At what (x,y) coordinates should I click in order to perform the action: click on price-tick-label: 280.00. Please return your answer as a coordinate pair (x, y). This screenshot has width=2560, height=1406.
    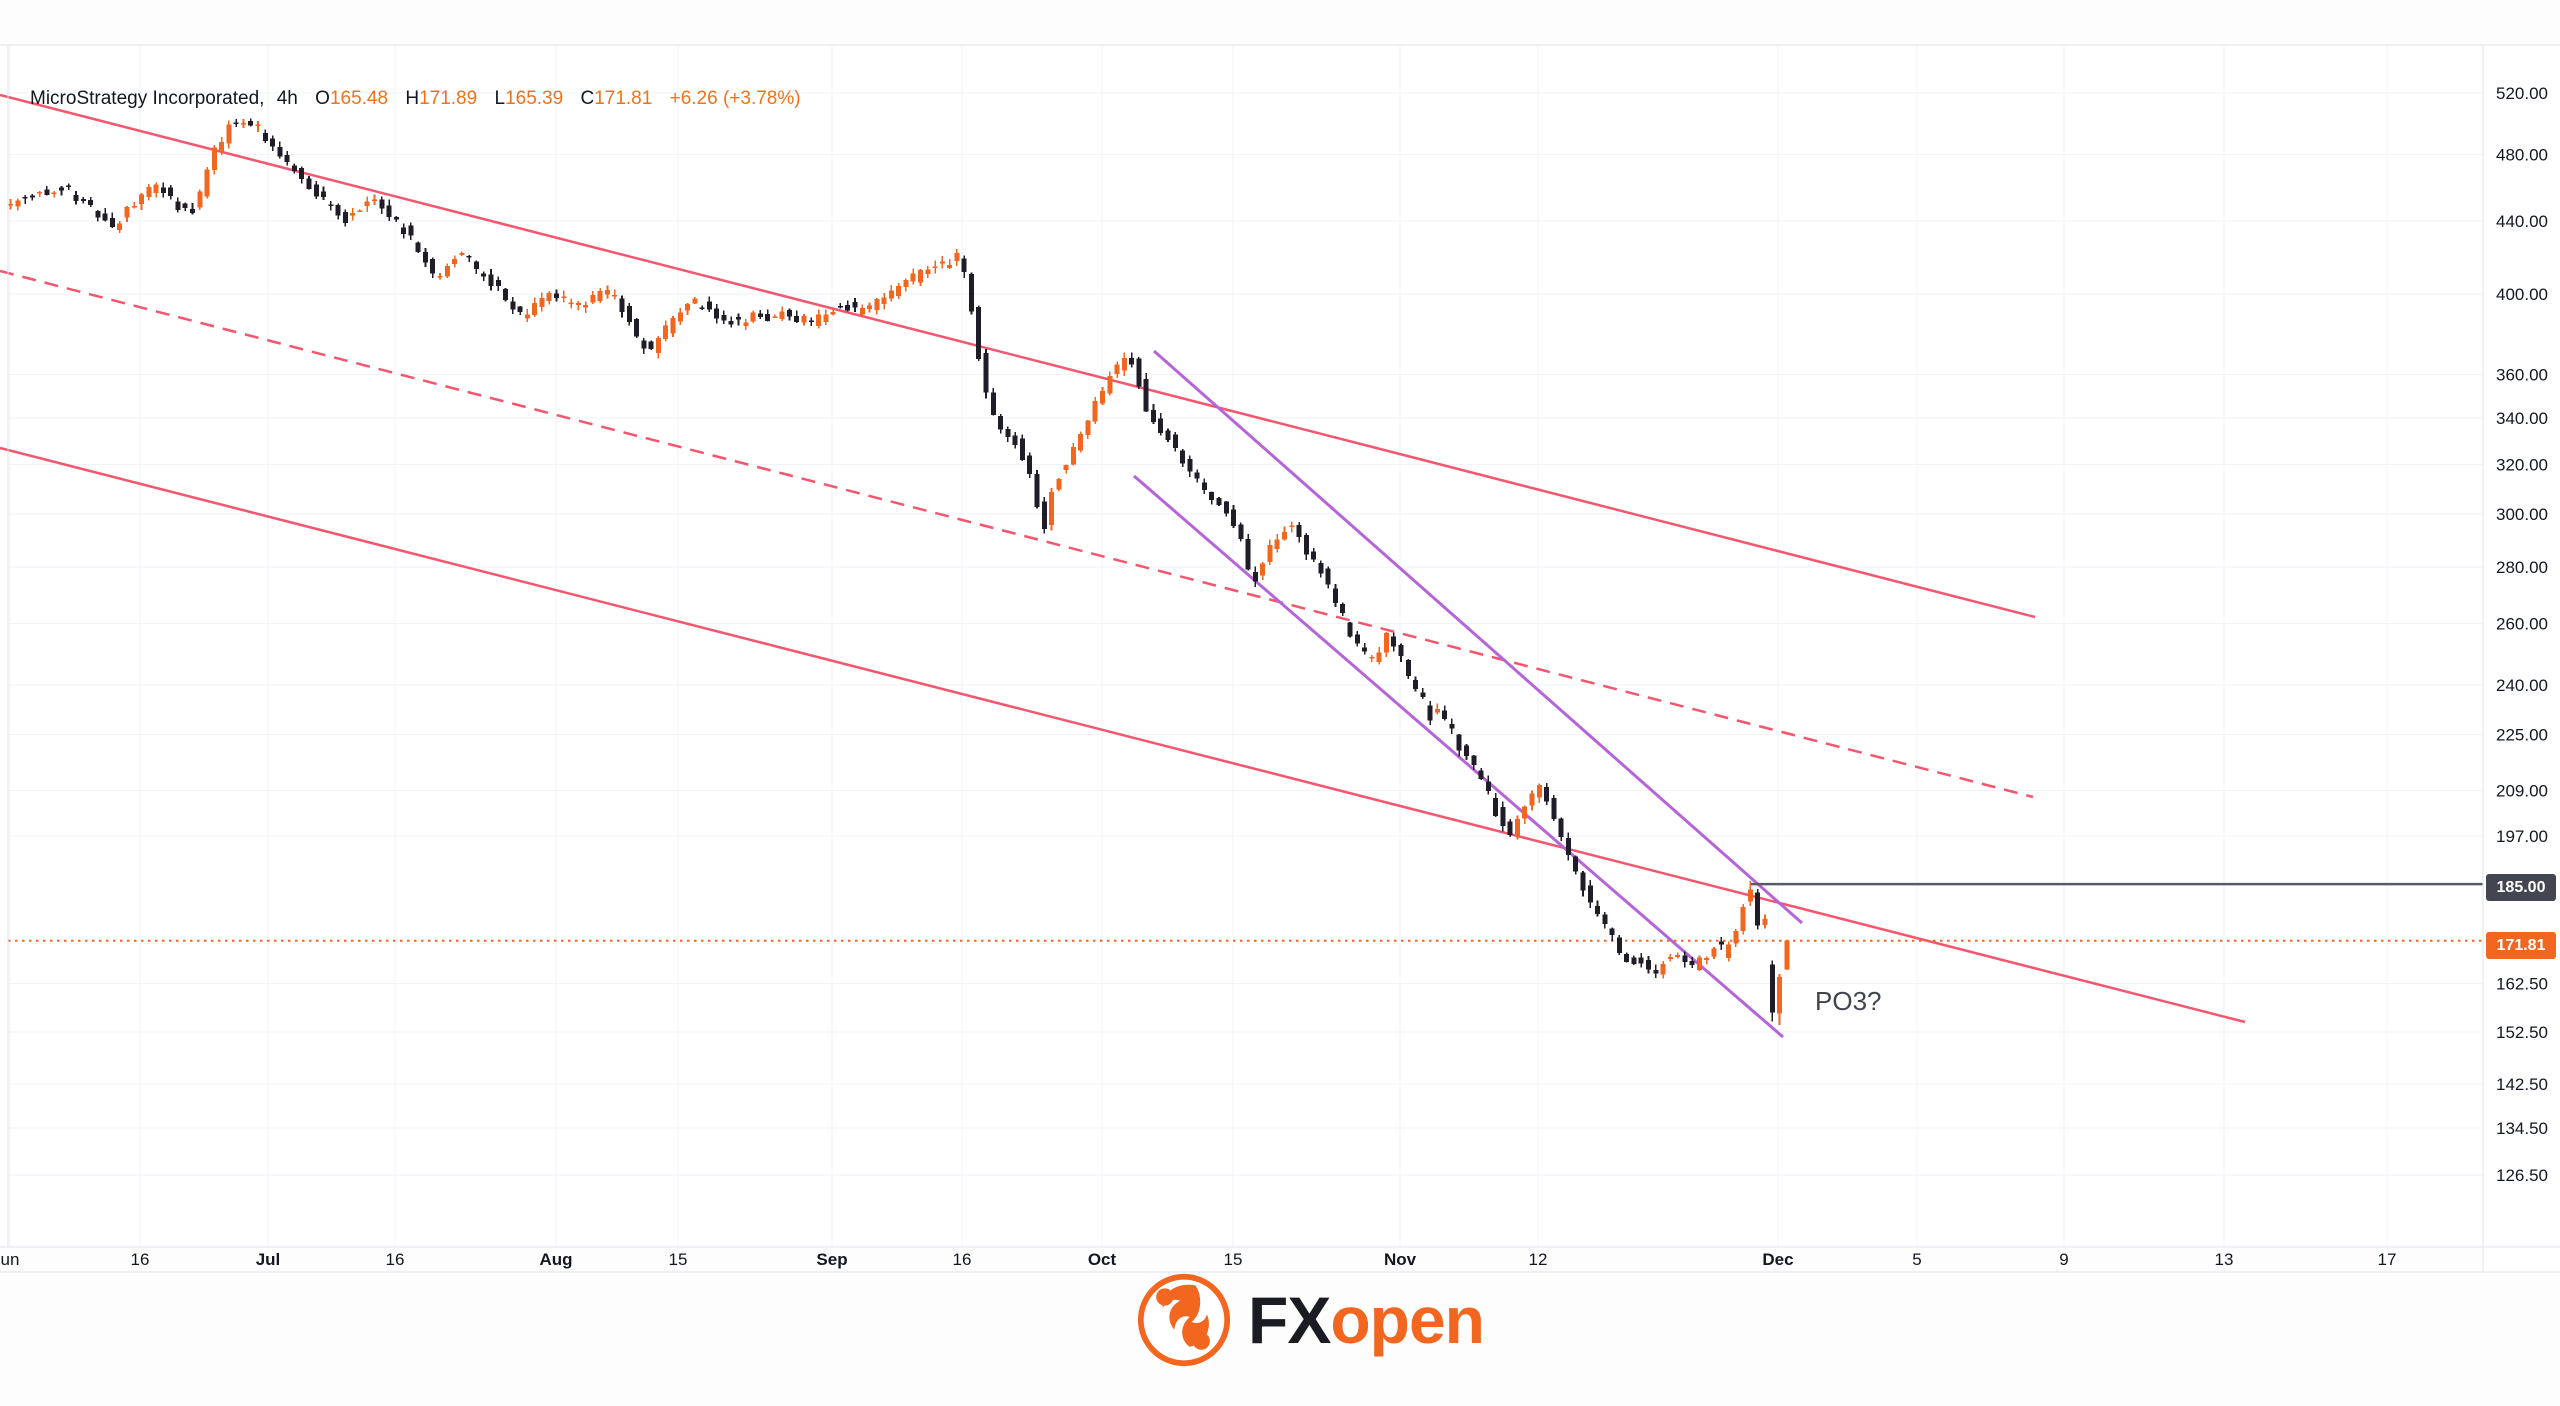
    Looking at the image, I should click on (2522, 567).